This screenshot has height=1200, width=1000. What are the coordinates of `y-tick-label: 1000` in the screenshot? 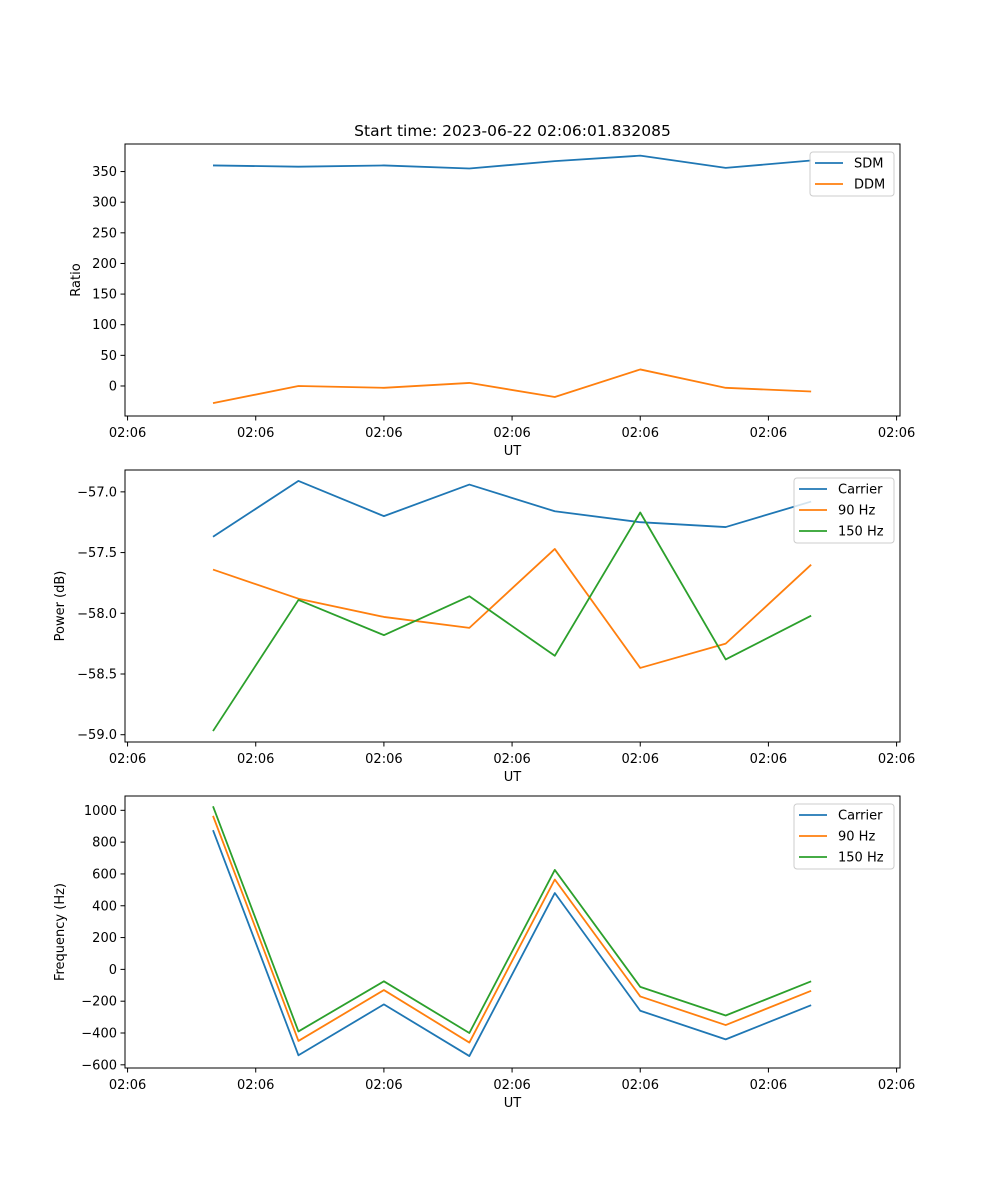 It's located at (100, 811).